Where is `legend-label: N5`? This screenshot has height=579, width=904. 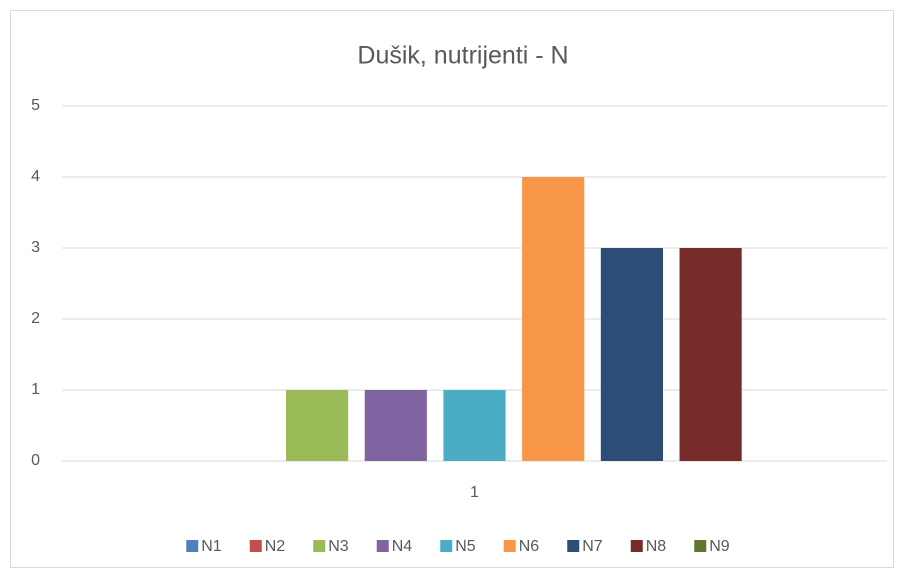
legend-label: N5 is located at coordinates (465, 546).